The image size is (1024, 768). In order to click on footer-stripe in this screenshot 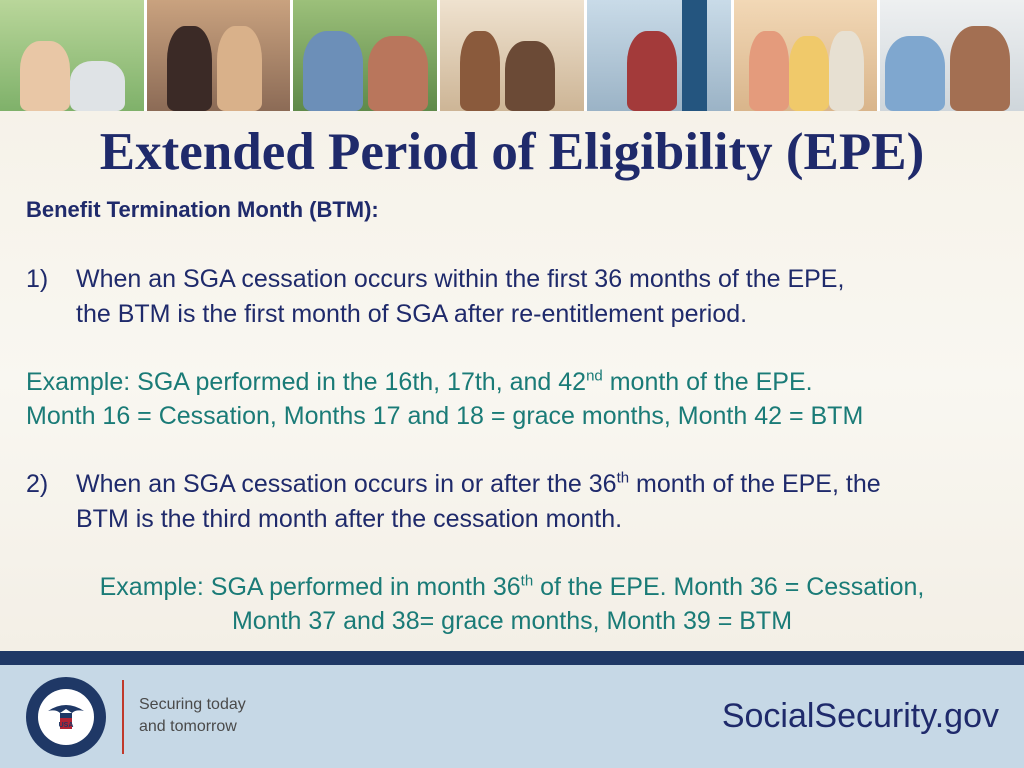, I will do `click(512, 658)`.